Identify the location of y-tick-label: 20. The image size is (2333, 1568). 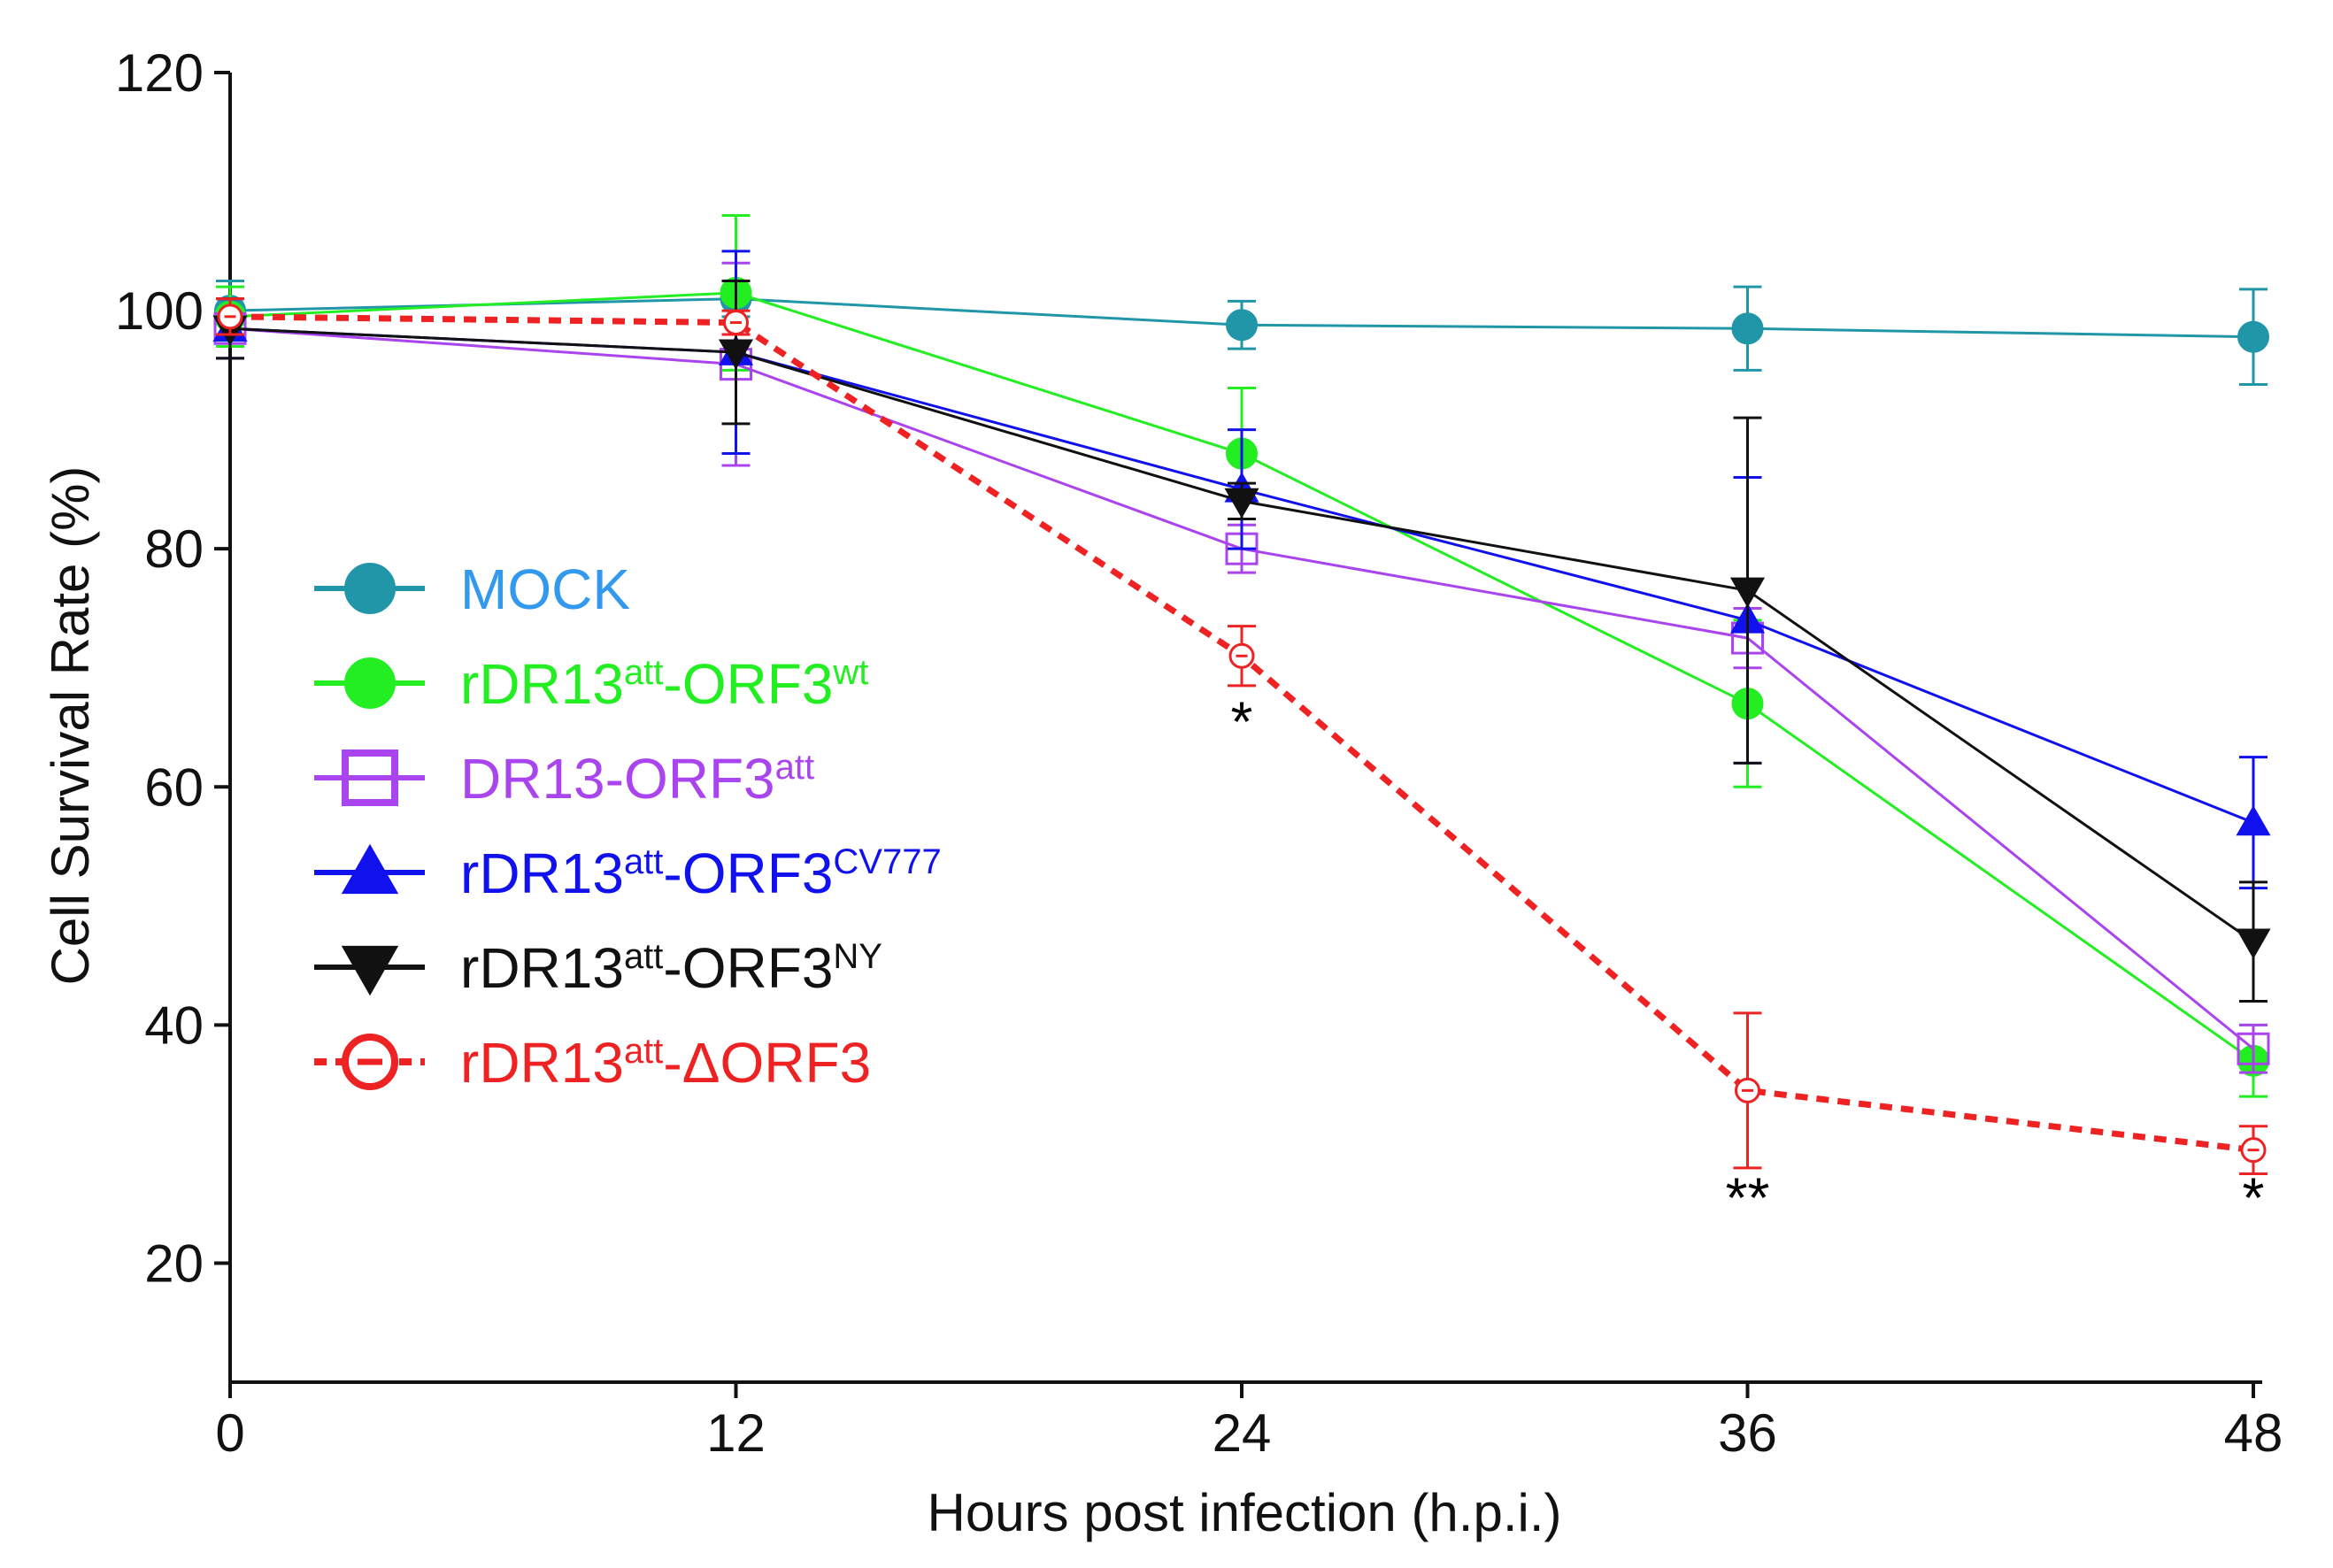
(174, 1263).